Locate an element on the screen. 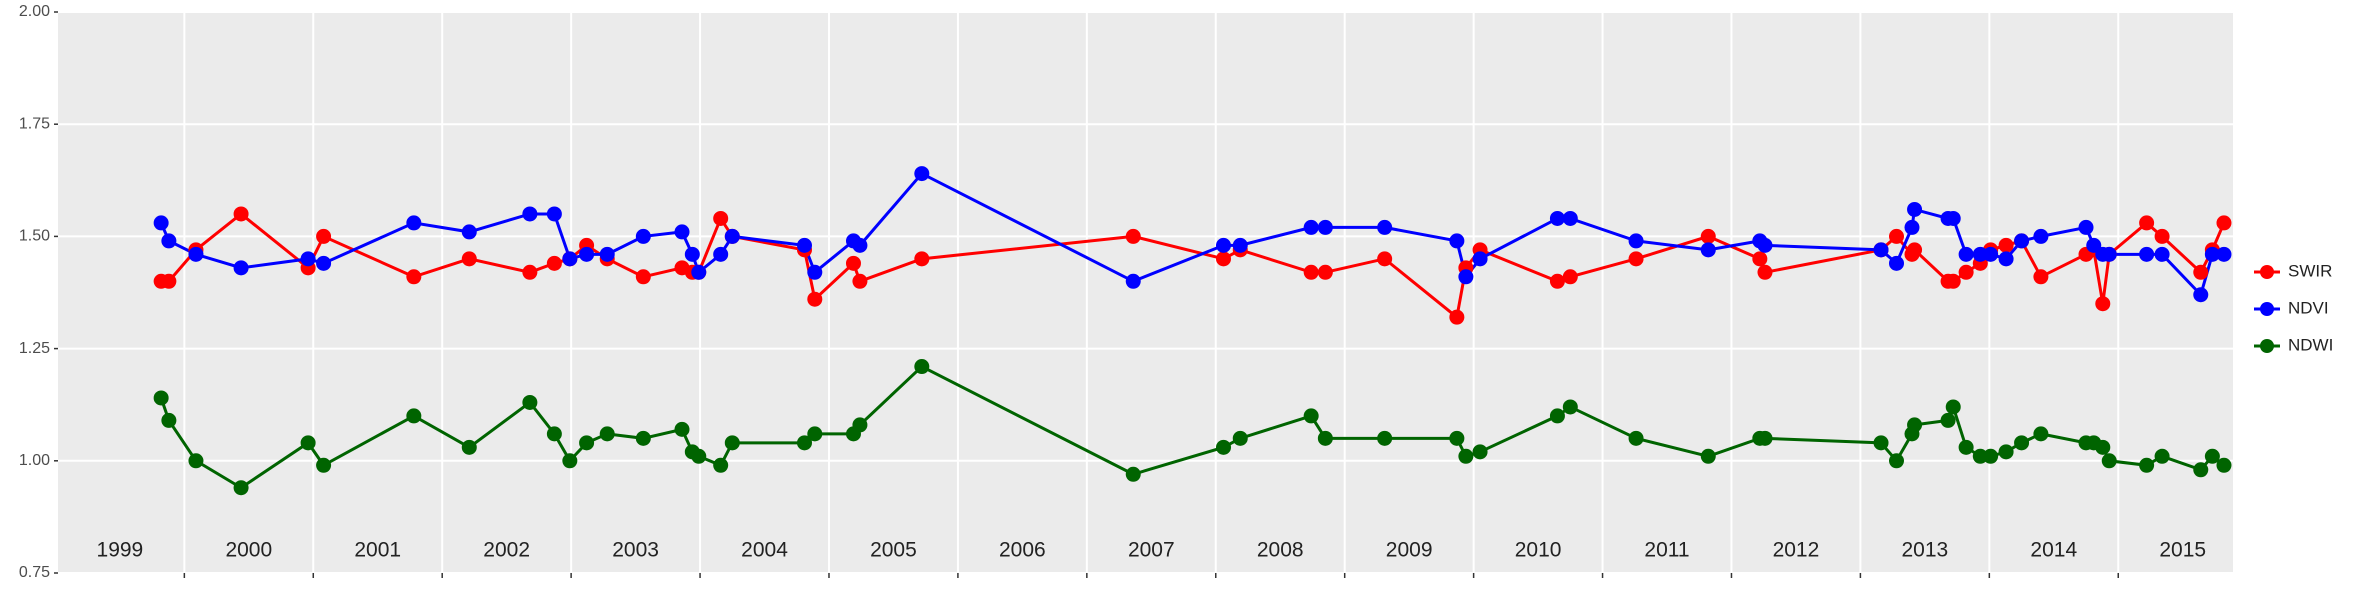 The width and height of the screenshot is (2378, 593). year-label: 2003 is located at coordinates (635, 550).